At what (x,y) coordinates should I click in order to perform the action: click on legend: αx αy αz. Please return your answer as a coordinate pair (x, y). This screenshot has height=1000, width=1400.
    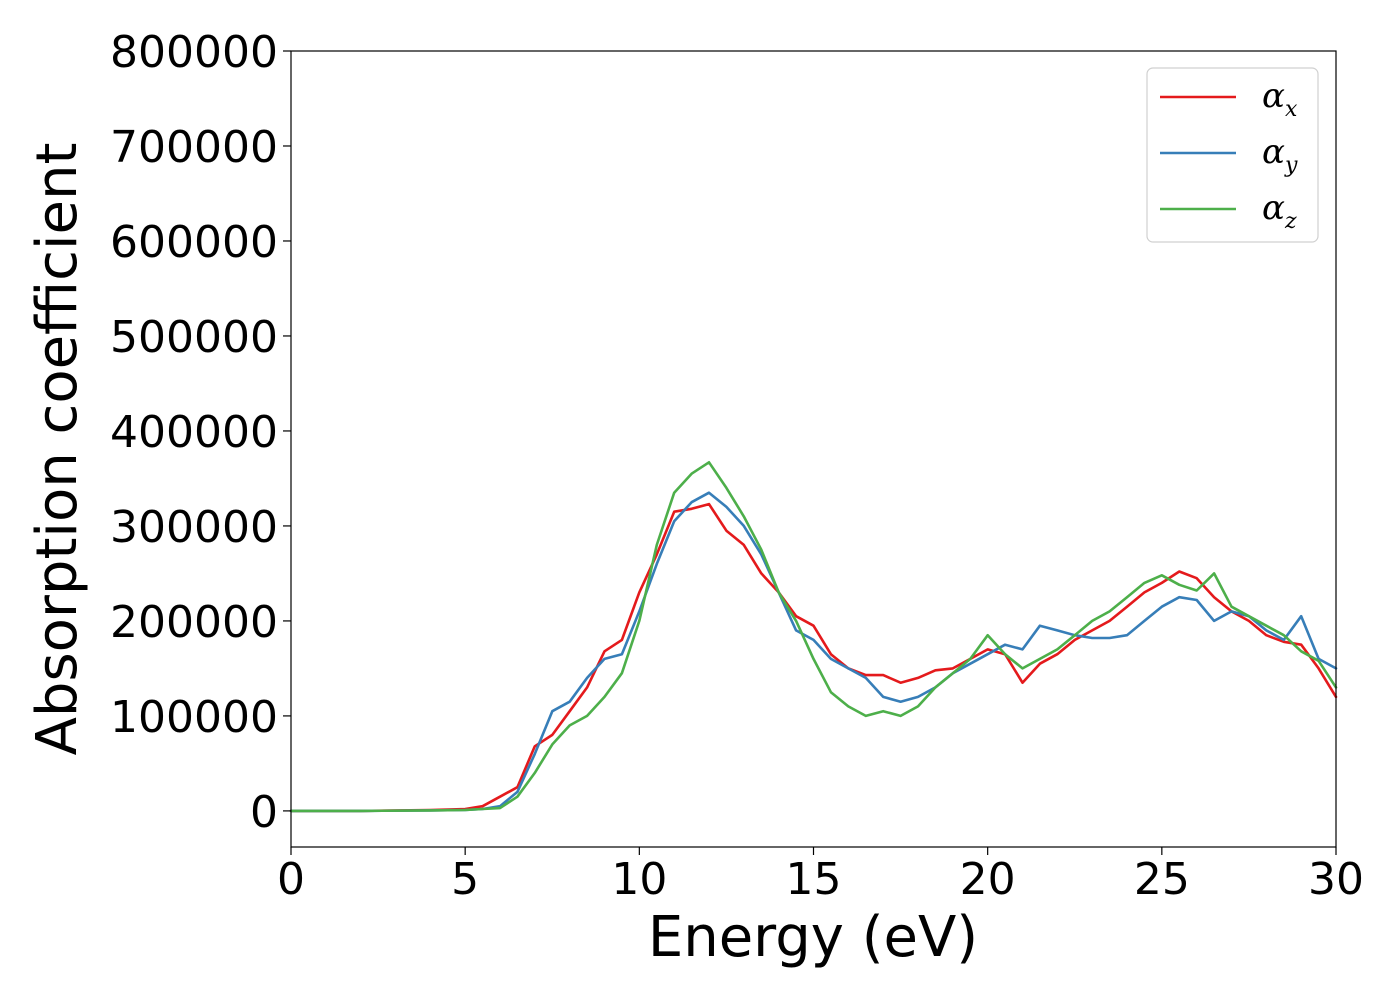
    Looking at the image, I should click on (1232, 155).